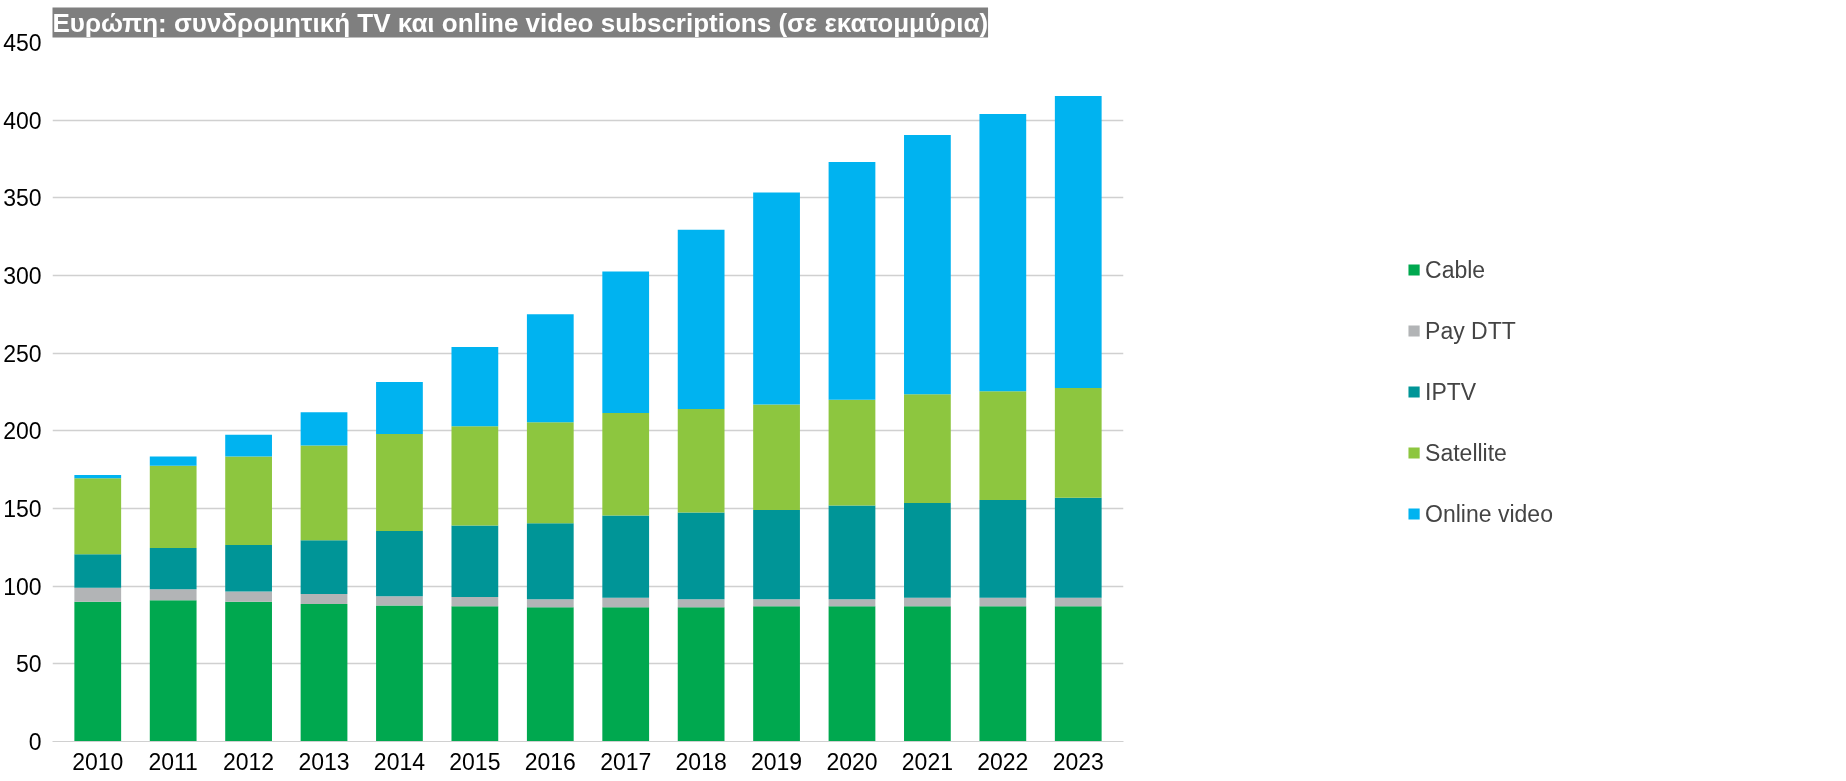  What do you see at coordinates (475, 761) in the screenshot?
I see `x-tick-label: 2015` at bounding box center [475, 761].